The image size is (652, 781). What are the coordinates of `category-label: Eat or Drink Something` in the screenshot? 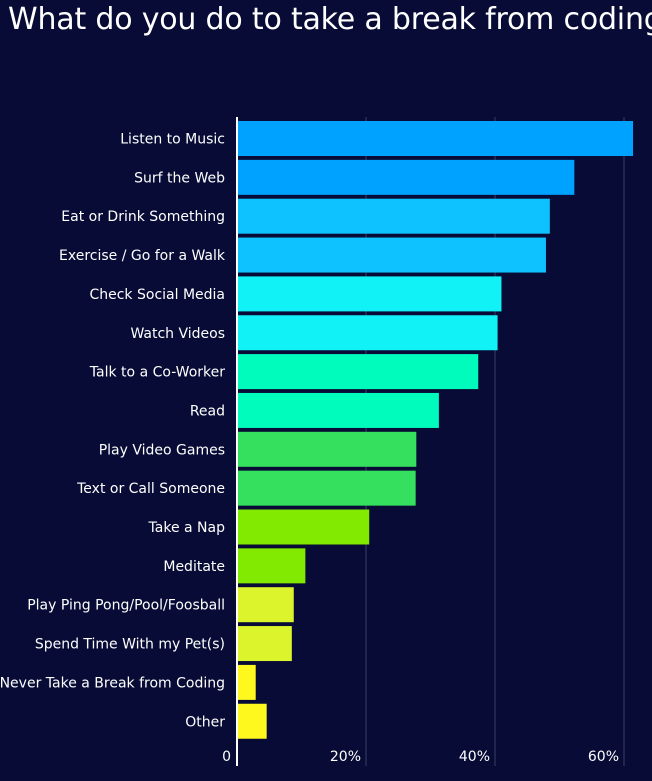 It's located at (143, 217).